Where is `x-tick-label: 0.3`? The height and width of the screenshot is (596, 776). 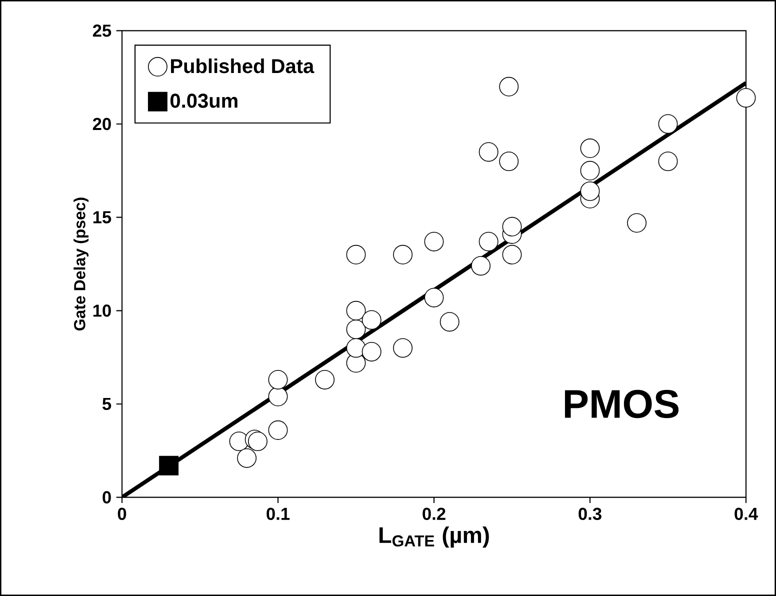 x-tick-label: 0.3 is located at coordinates (590, 514).